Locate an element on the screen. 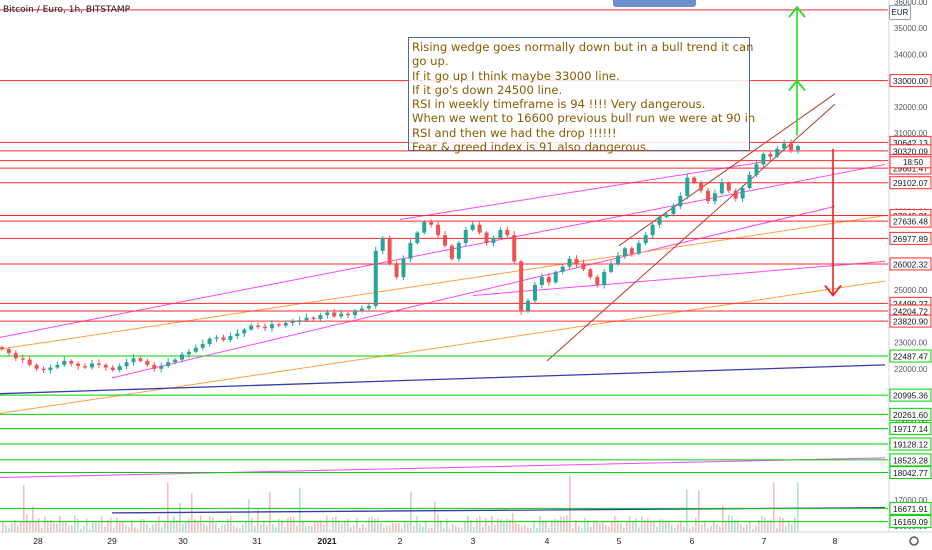 The image size is (932, 550). note-line: go up. is located at coordinates (430, 61).